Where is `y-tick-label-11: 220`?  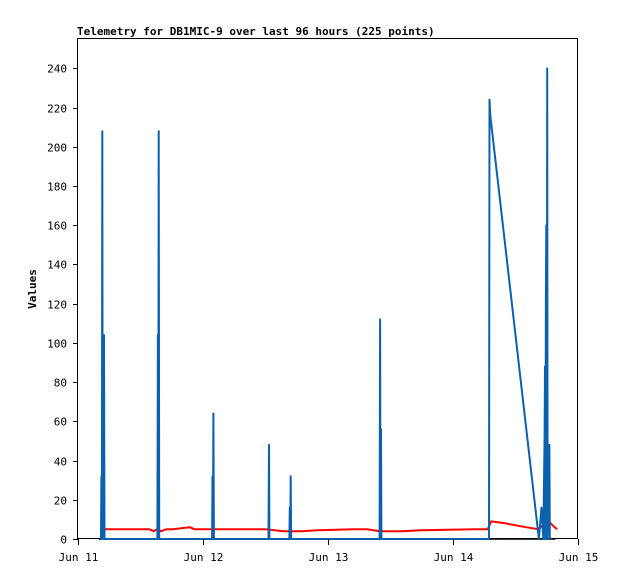 y-tick-label-11: 220 is located at coordinates (57, 109).